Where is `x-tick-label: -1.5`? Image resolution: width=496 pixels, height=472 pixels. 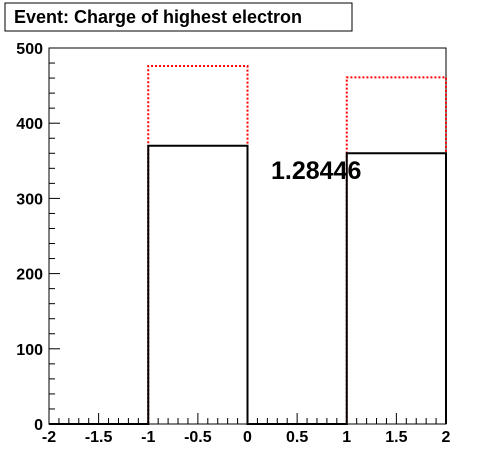 x-tick-label: -1.5 is located at coordinates (99, 437).